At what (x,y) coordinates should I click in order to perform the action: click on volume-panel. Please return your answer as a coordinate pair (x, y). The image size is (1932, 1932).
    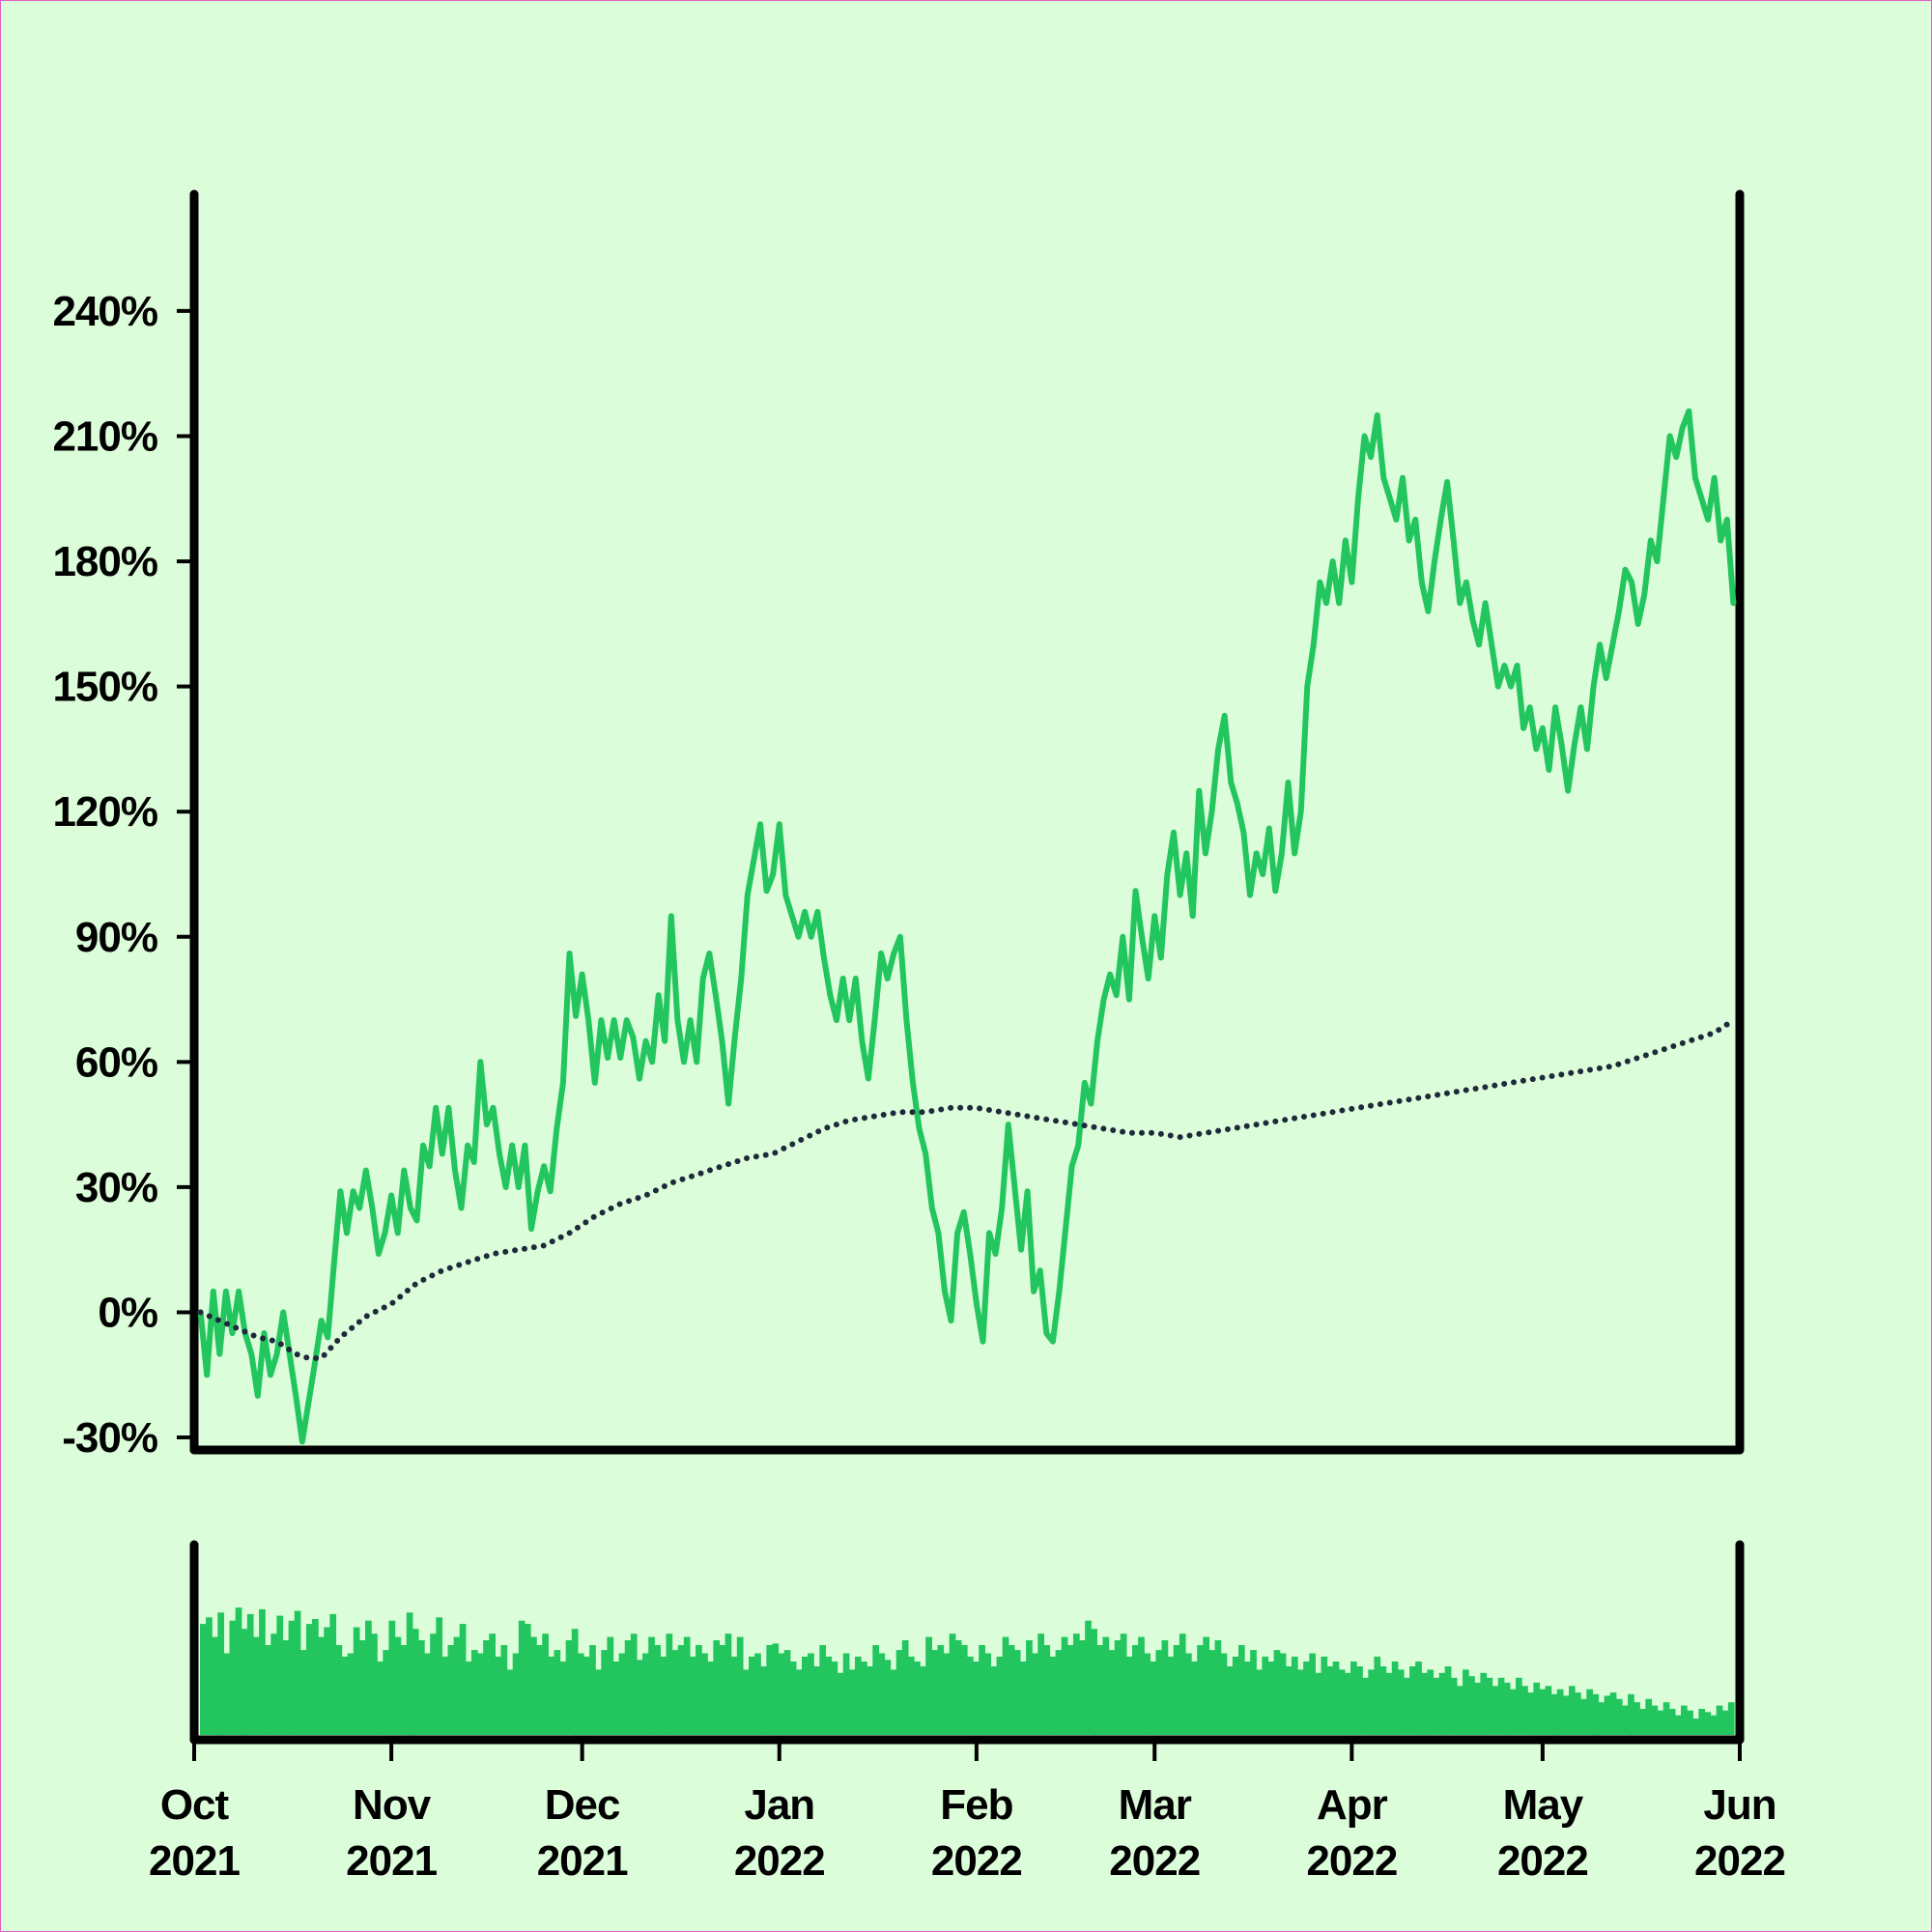
    Looking at the image, I should click on (967, 1642).